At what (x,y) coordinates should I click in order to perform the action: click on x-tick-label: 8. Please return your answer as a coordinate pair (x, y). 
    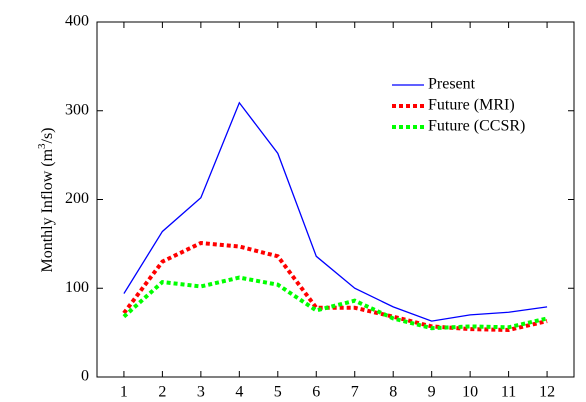
    Looking at the image, I should click on (393, 392).